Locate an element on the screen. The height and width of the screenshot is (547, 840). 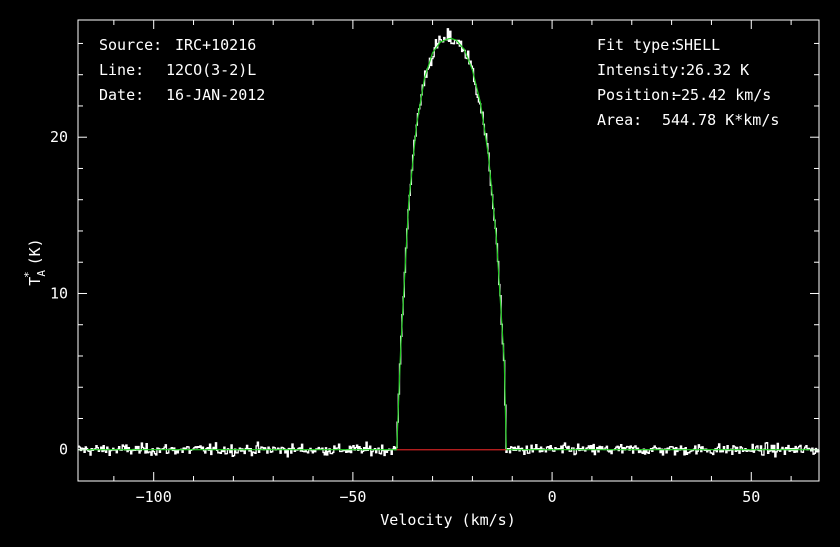
date-label: Date: is located at coordinates (121, 95).